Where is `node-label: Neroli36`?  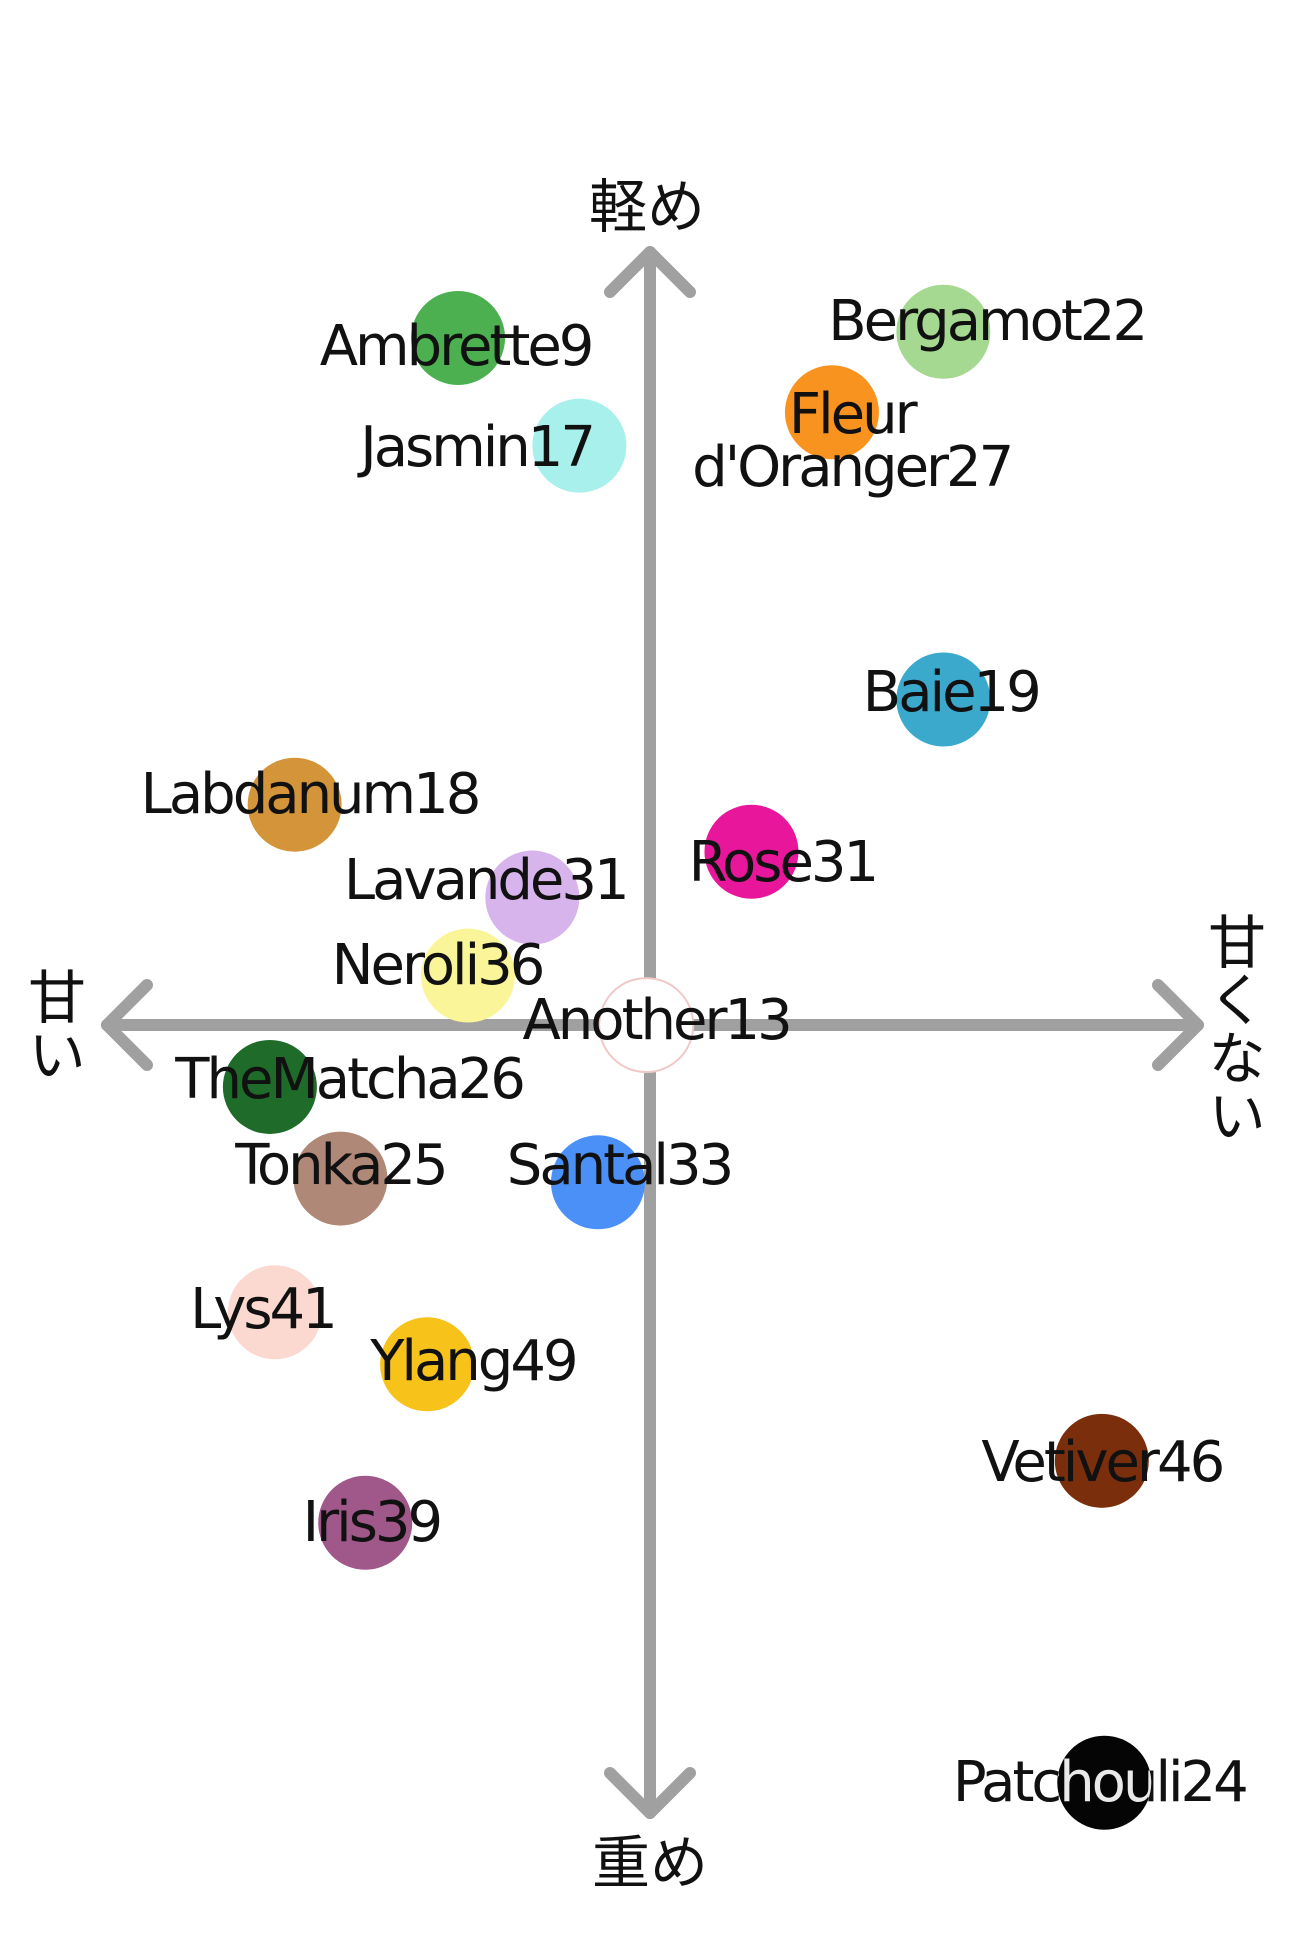
node-label: Neroli36 is located at coordinates (438, 965).